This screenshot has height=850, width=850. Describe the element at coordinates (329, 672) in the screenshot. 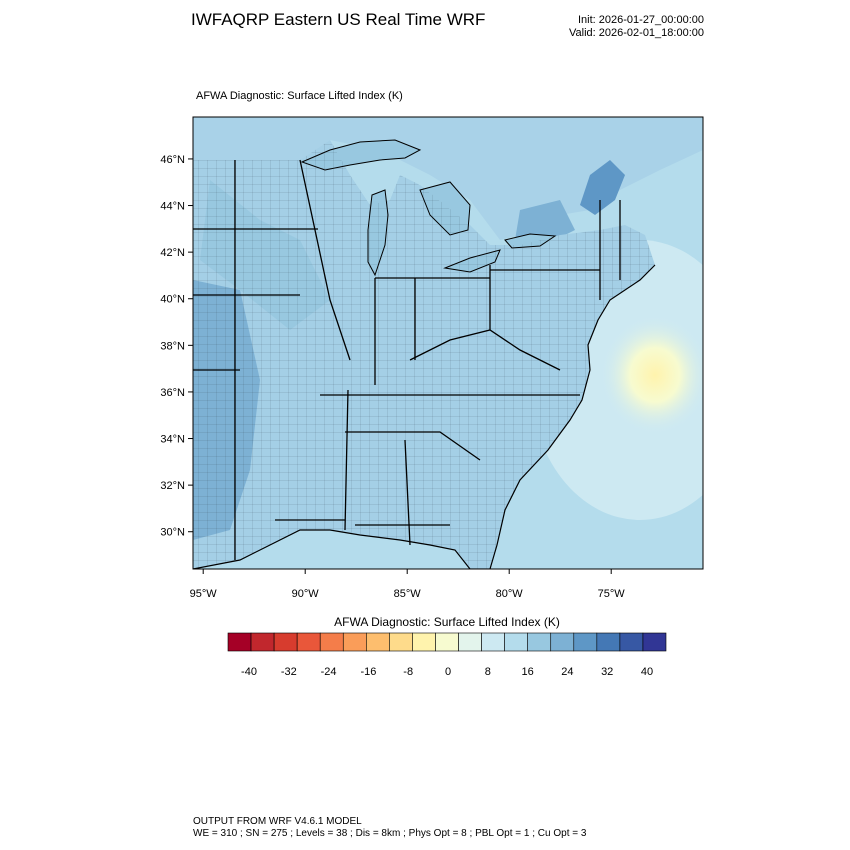

I see `colorbar-label: -24` at that location.